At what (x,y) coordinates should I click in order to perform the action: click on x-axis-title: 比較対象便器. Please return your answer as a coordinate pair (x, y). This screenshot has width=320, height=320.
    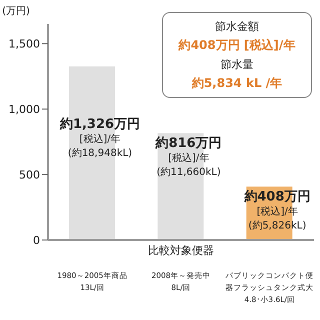
    Looking at the image, I should click on (181, 250).